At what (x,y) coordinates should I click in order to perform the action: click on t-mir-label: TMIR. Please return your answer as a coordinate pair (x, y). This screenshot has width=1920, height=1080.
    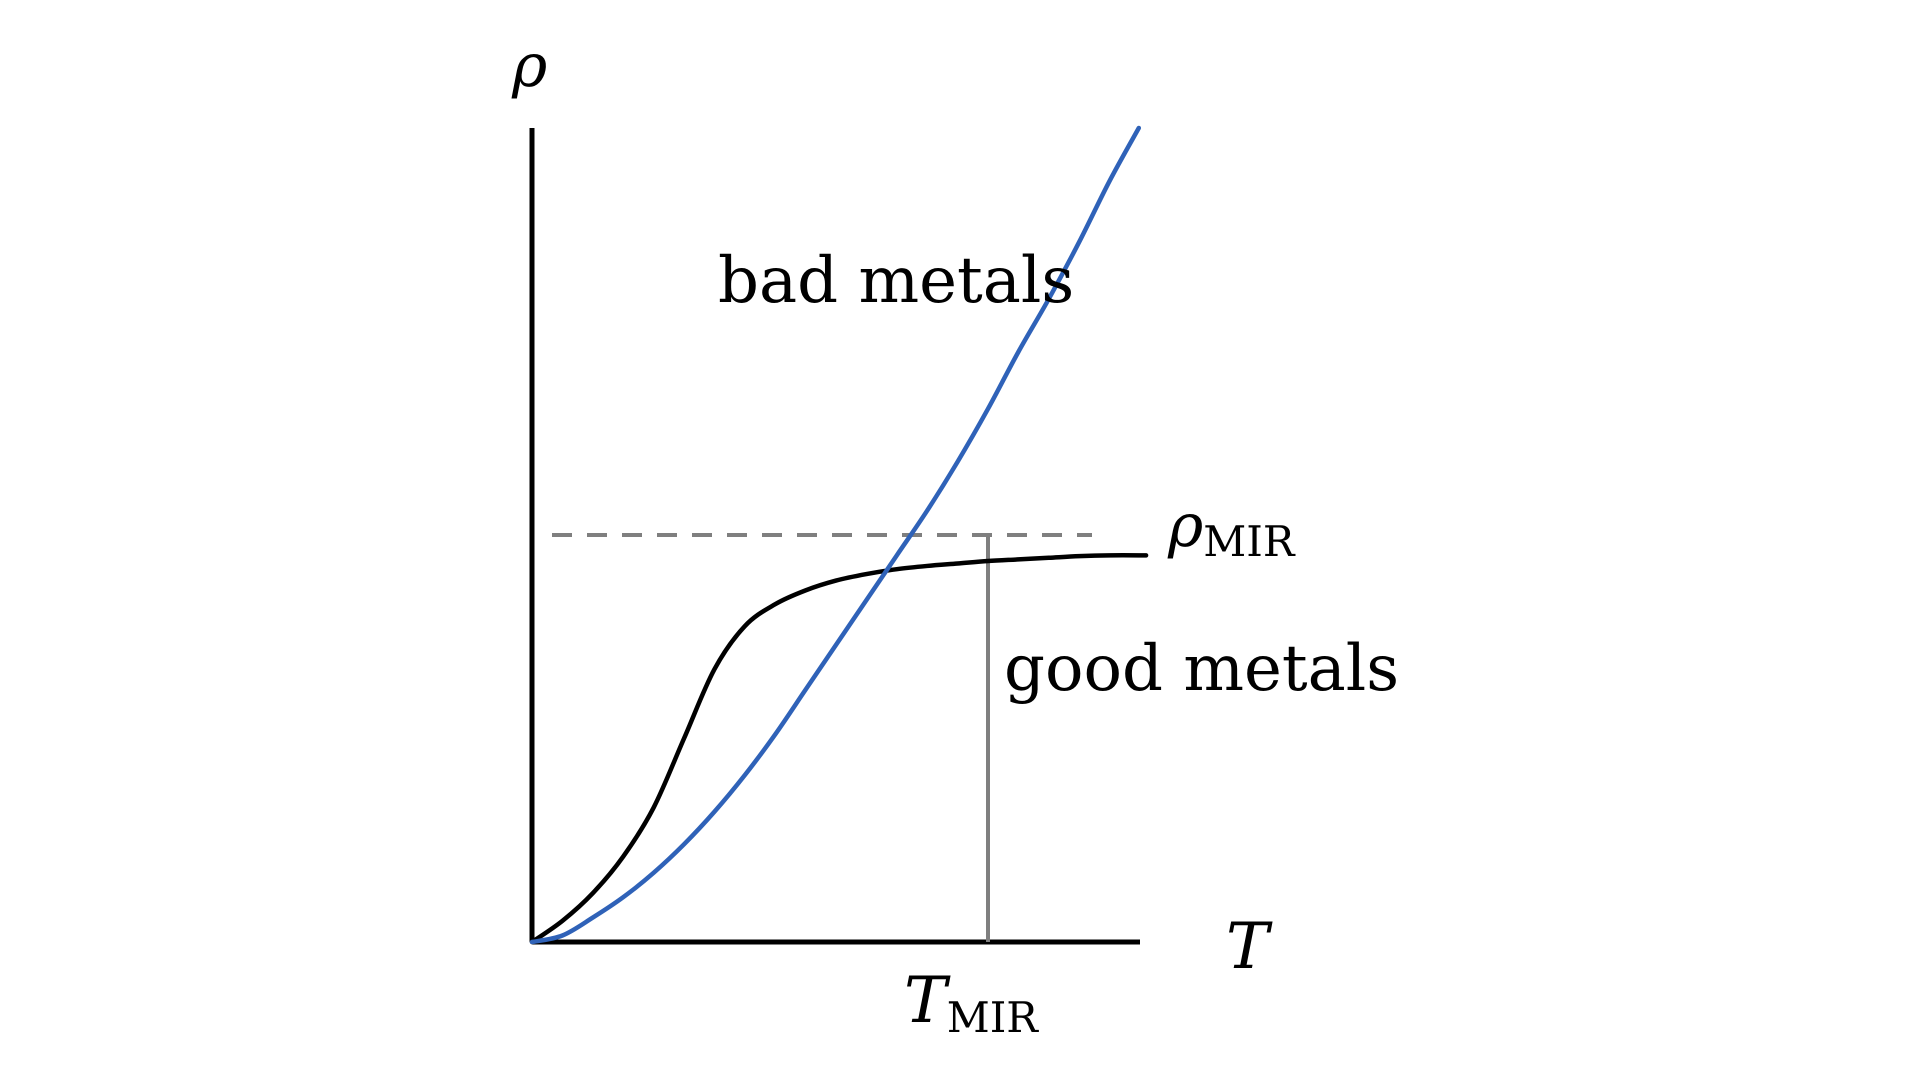
    Looking at the image, I should click on (971, 1003).